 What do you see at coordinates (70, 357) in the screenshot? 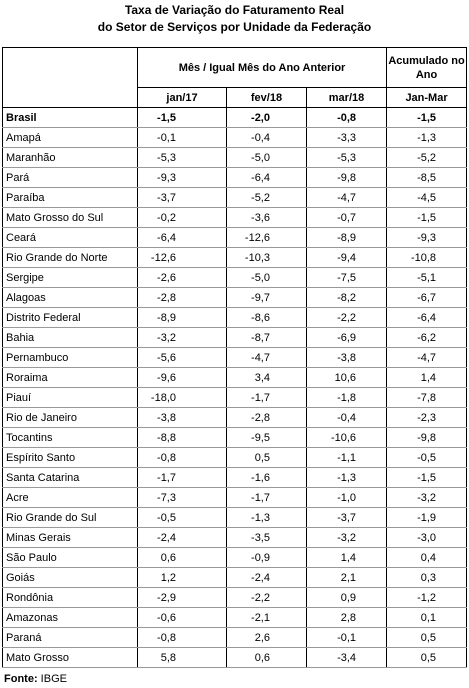
I see `row-label: Pernambuco` at bounding box center [70, 357].